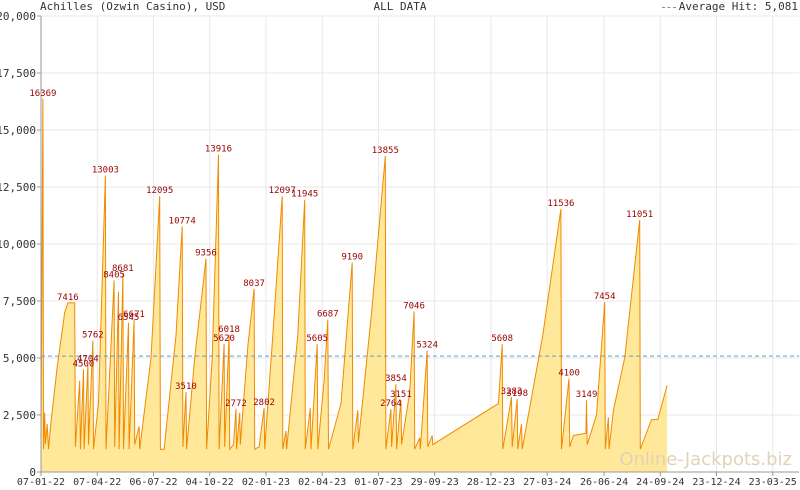 The image size is (800, 490). Describe the element at coordinates (705, 459) in the screenshot. I see `watermark: Online-Jackpots.biz` at that location.